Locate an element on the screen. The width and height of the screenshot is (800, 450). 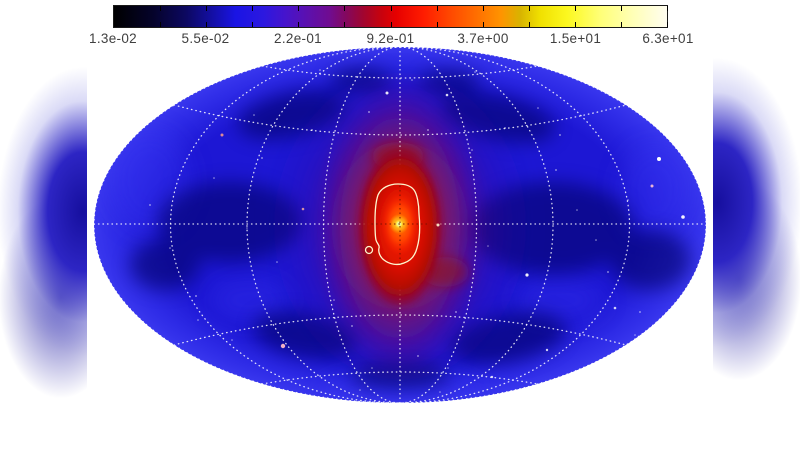
graticule-over-core is located at coordinates (400, 225).